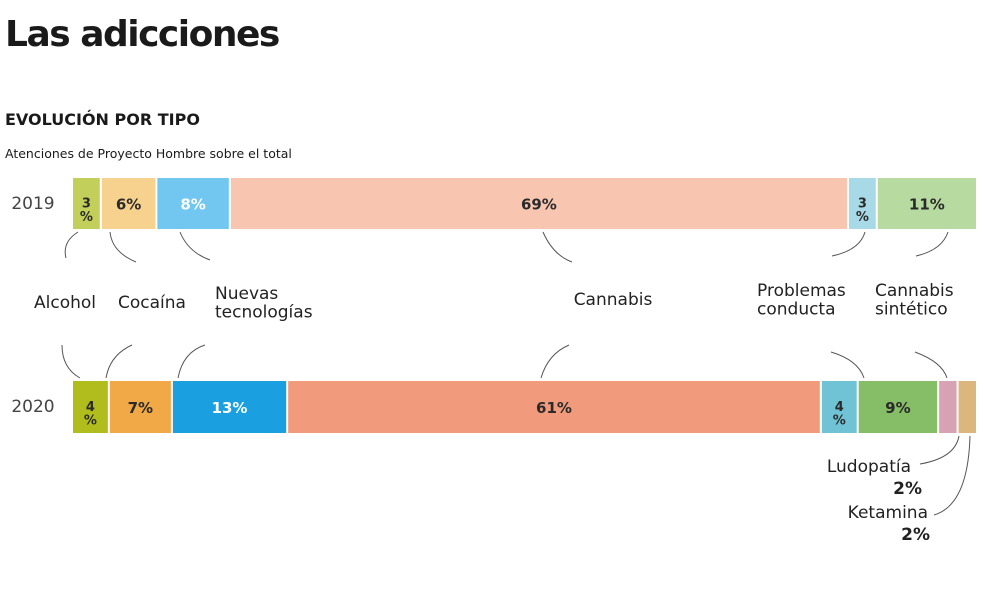  I want to click on bar-segment-2019-nuevas-tecnologias, so click(193, 203).